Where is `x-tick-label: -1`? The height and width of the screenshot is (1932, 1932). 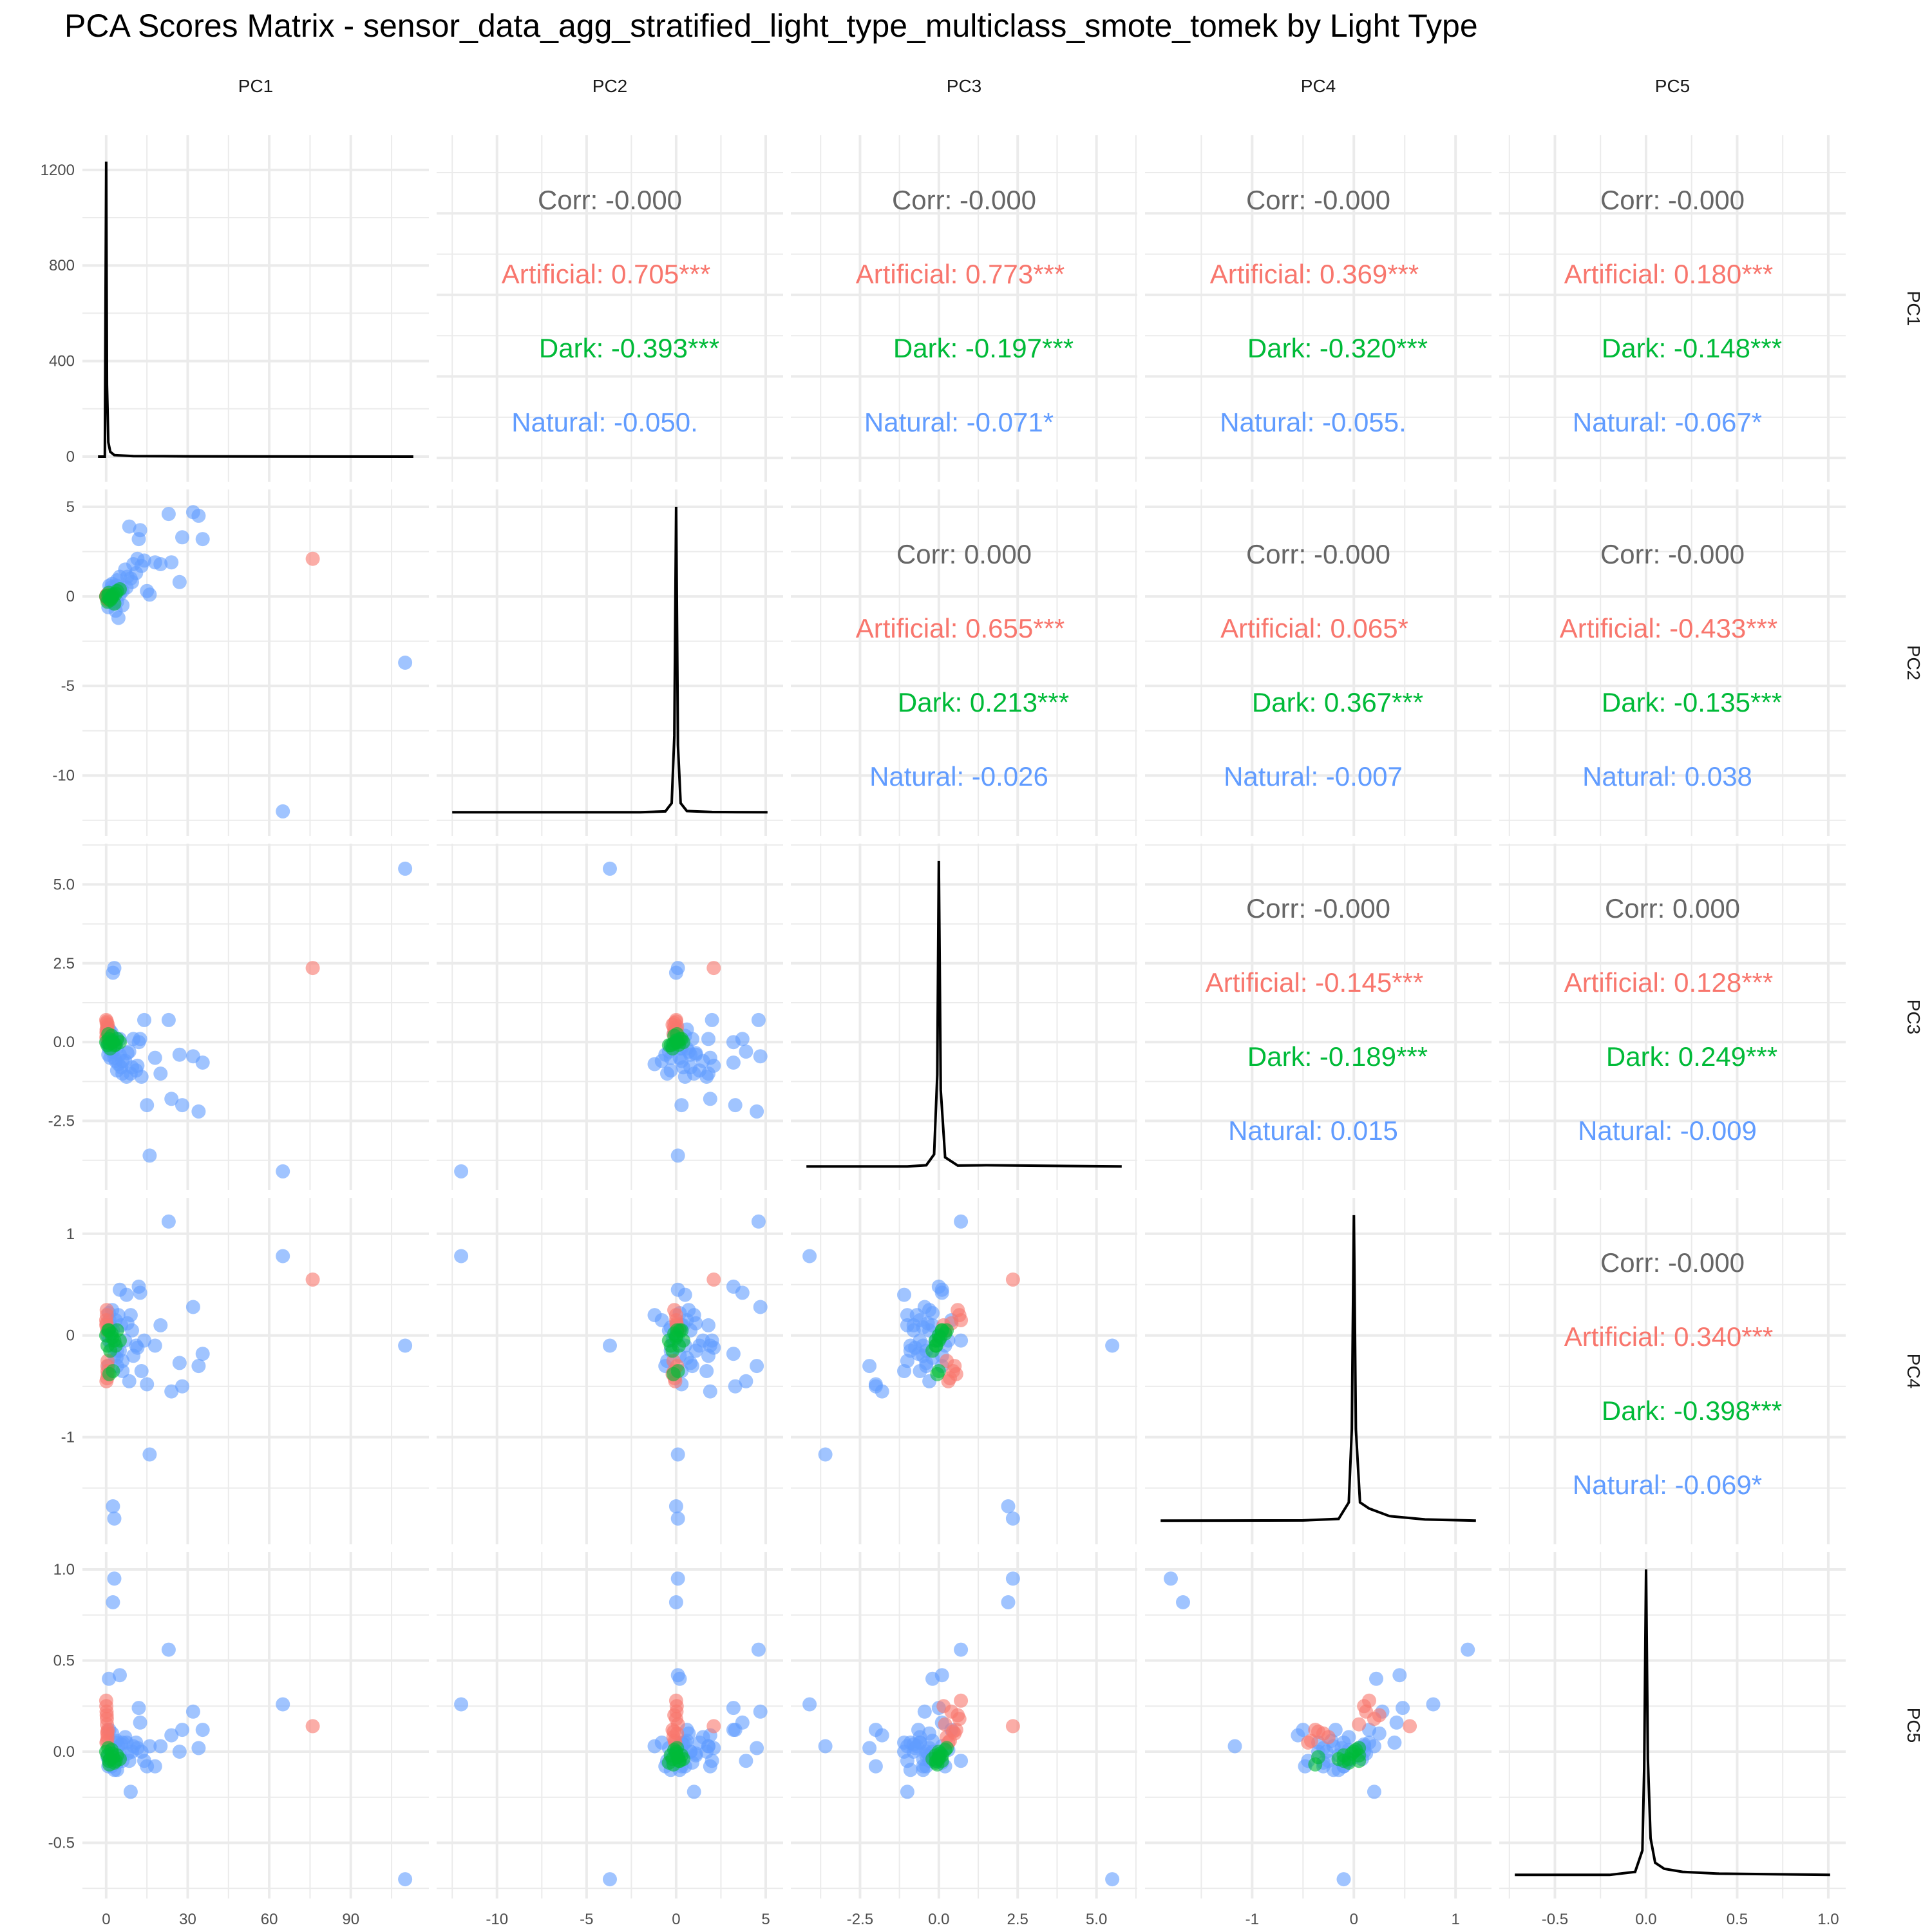 x-tick-label: -1 is located at coordinates (1252, 1919).